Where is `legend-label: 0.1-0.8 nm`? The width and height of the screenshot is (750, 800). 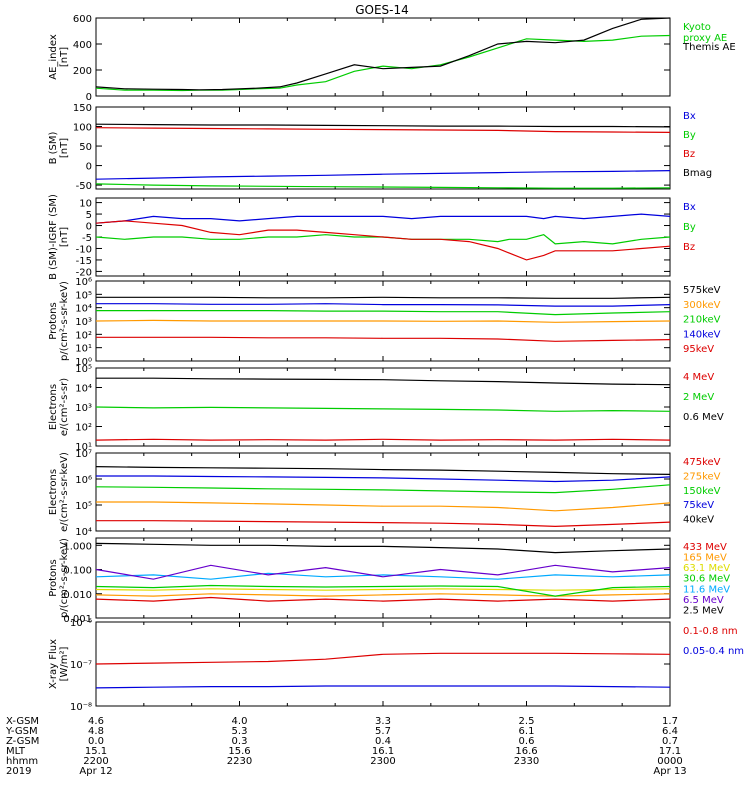
legend-label: 0.1-0.8 nm is located at coordinates (710, 631).